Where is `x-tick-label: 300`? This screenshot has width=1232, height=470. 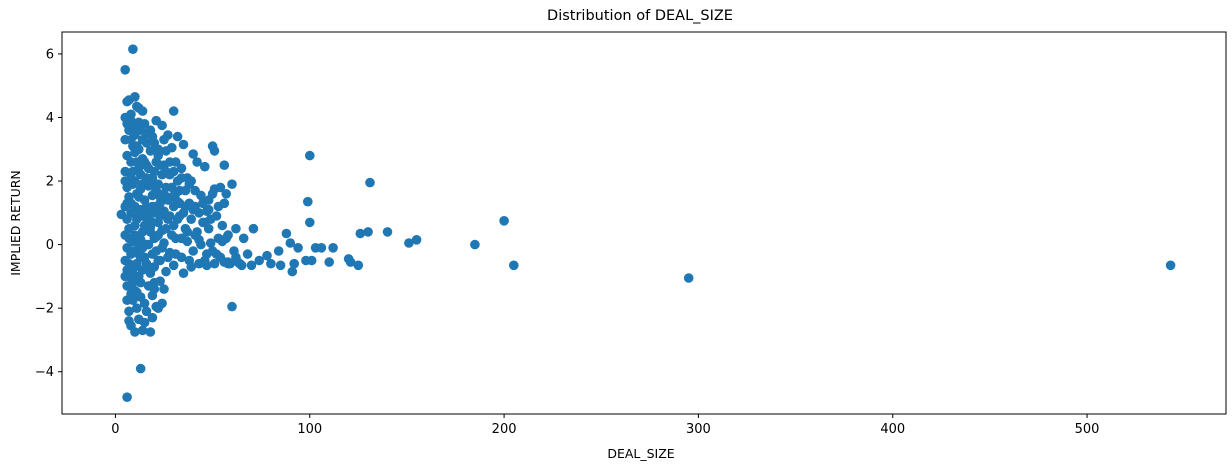
x-tick-label: 300 is located at coordinates (698, 429).